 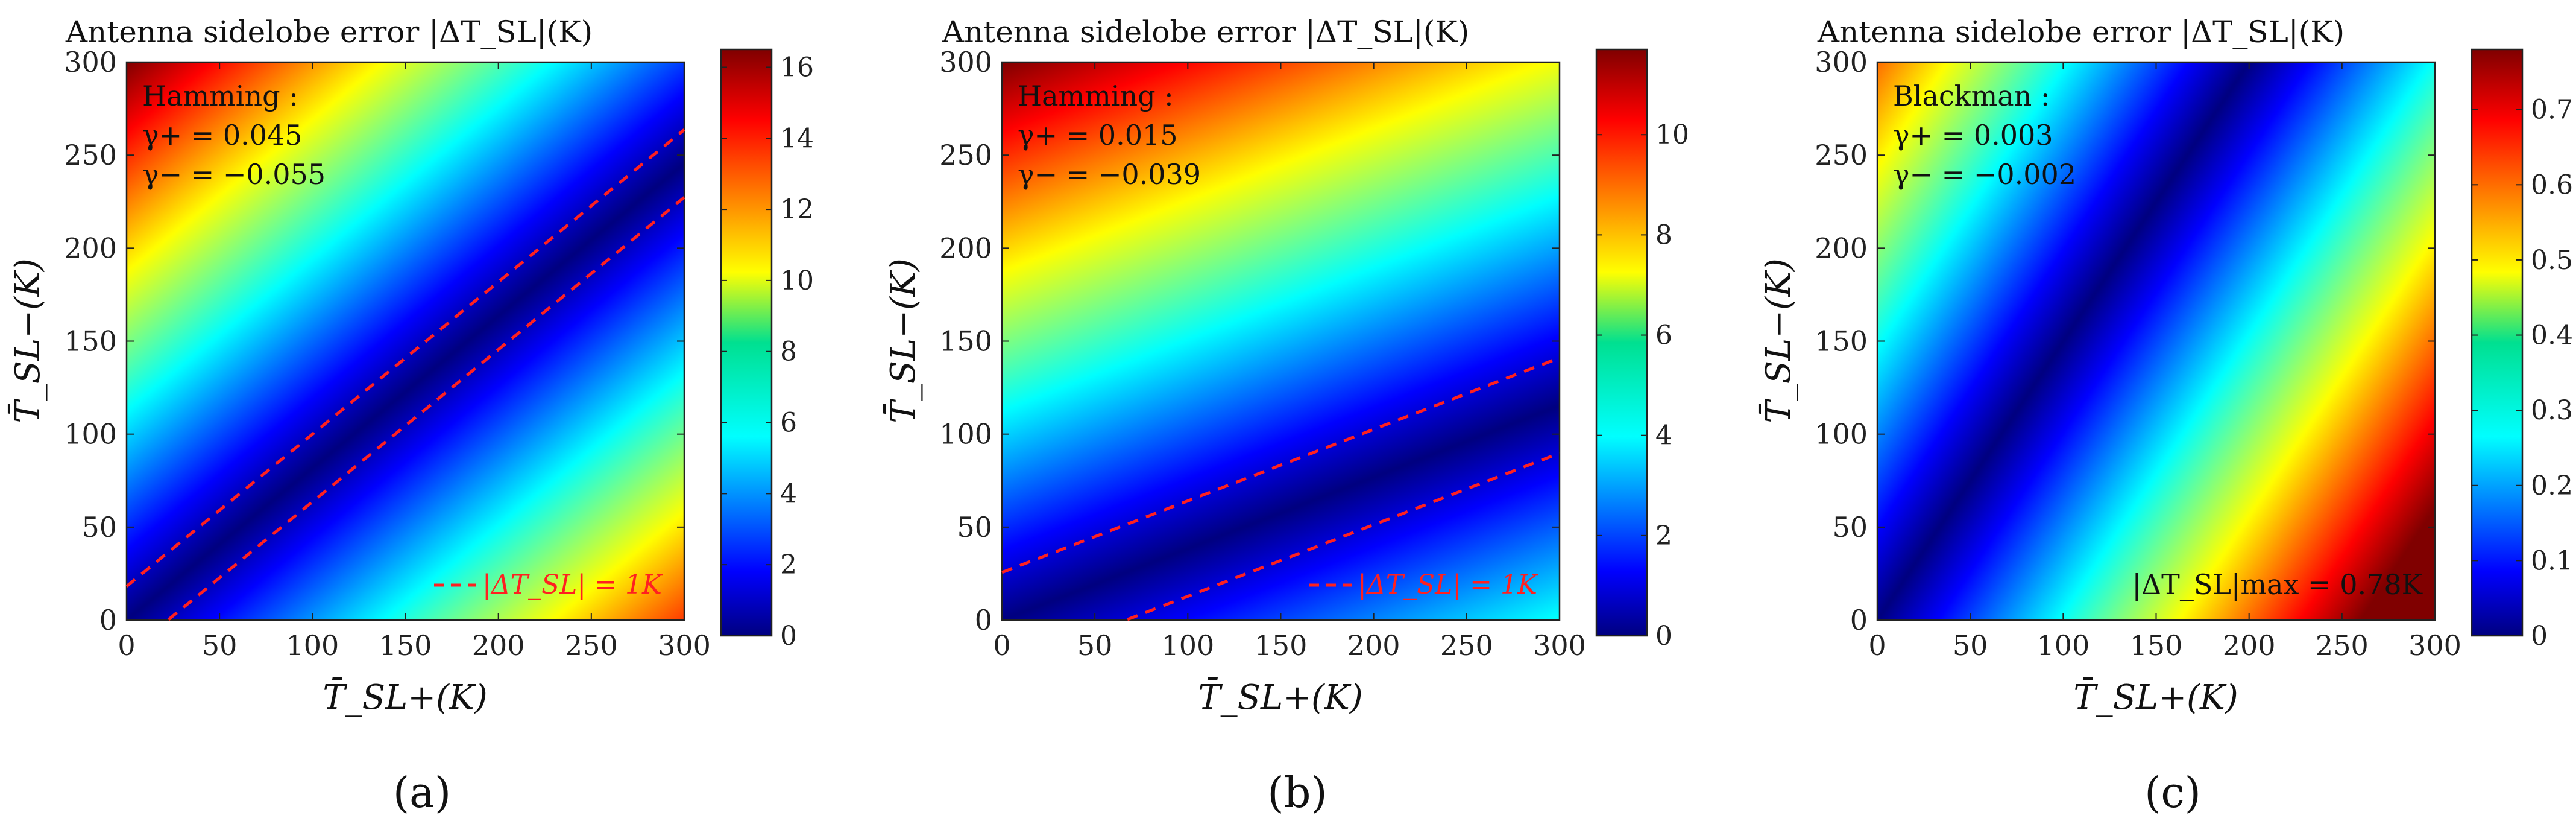 I want to click on panel-b-colorbar-gradient, so click(x=1621, y=342).